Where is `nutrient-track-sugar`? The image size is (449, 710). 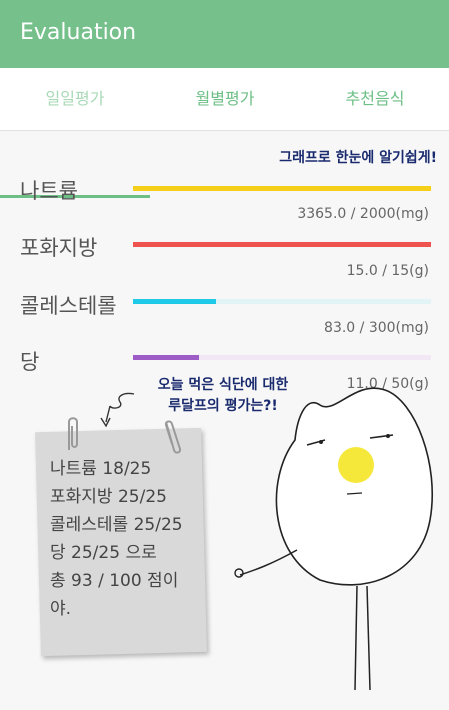 nutrient-track-sugar is located at coordinates (282, 357).